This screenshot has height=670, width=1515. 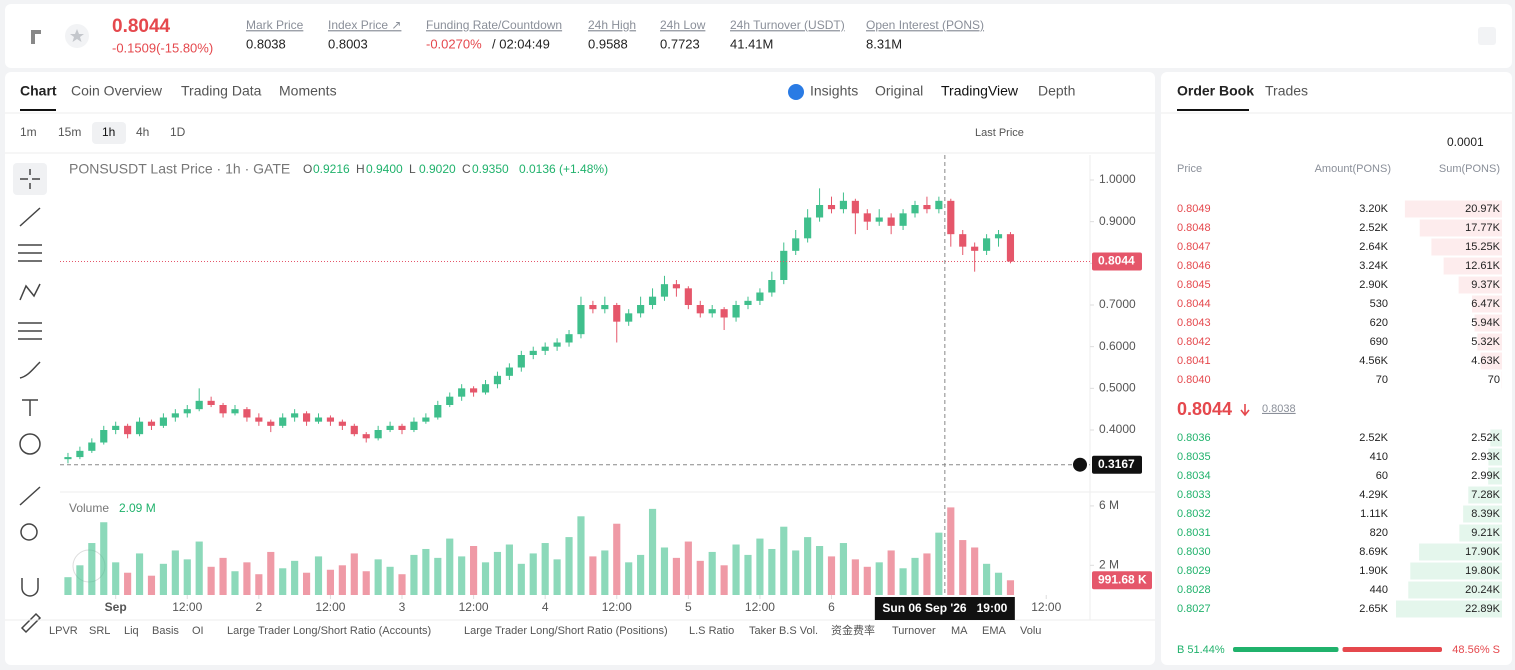 I want to click on x-tick-label: 12:00, so click(x=330, y=607).